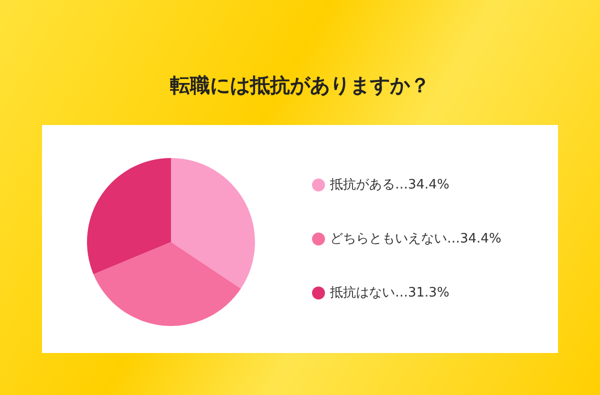  Describe the element at coordinates (389, 293) in the screenshot. I see `legend-label: 抵抗はない…31.3%` at that location.